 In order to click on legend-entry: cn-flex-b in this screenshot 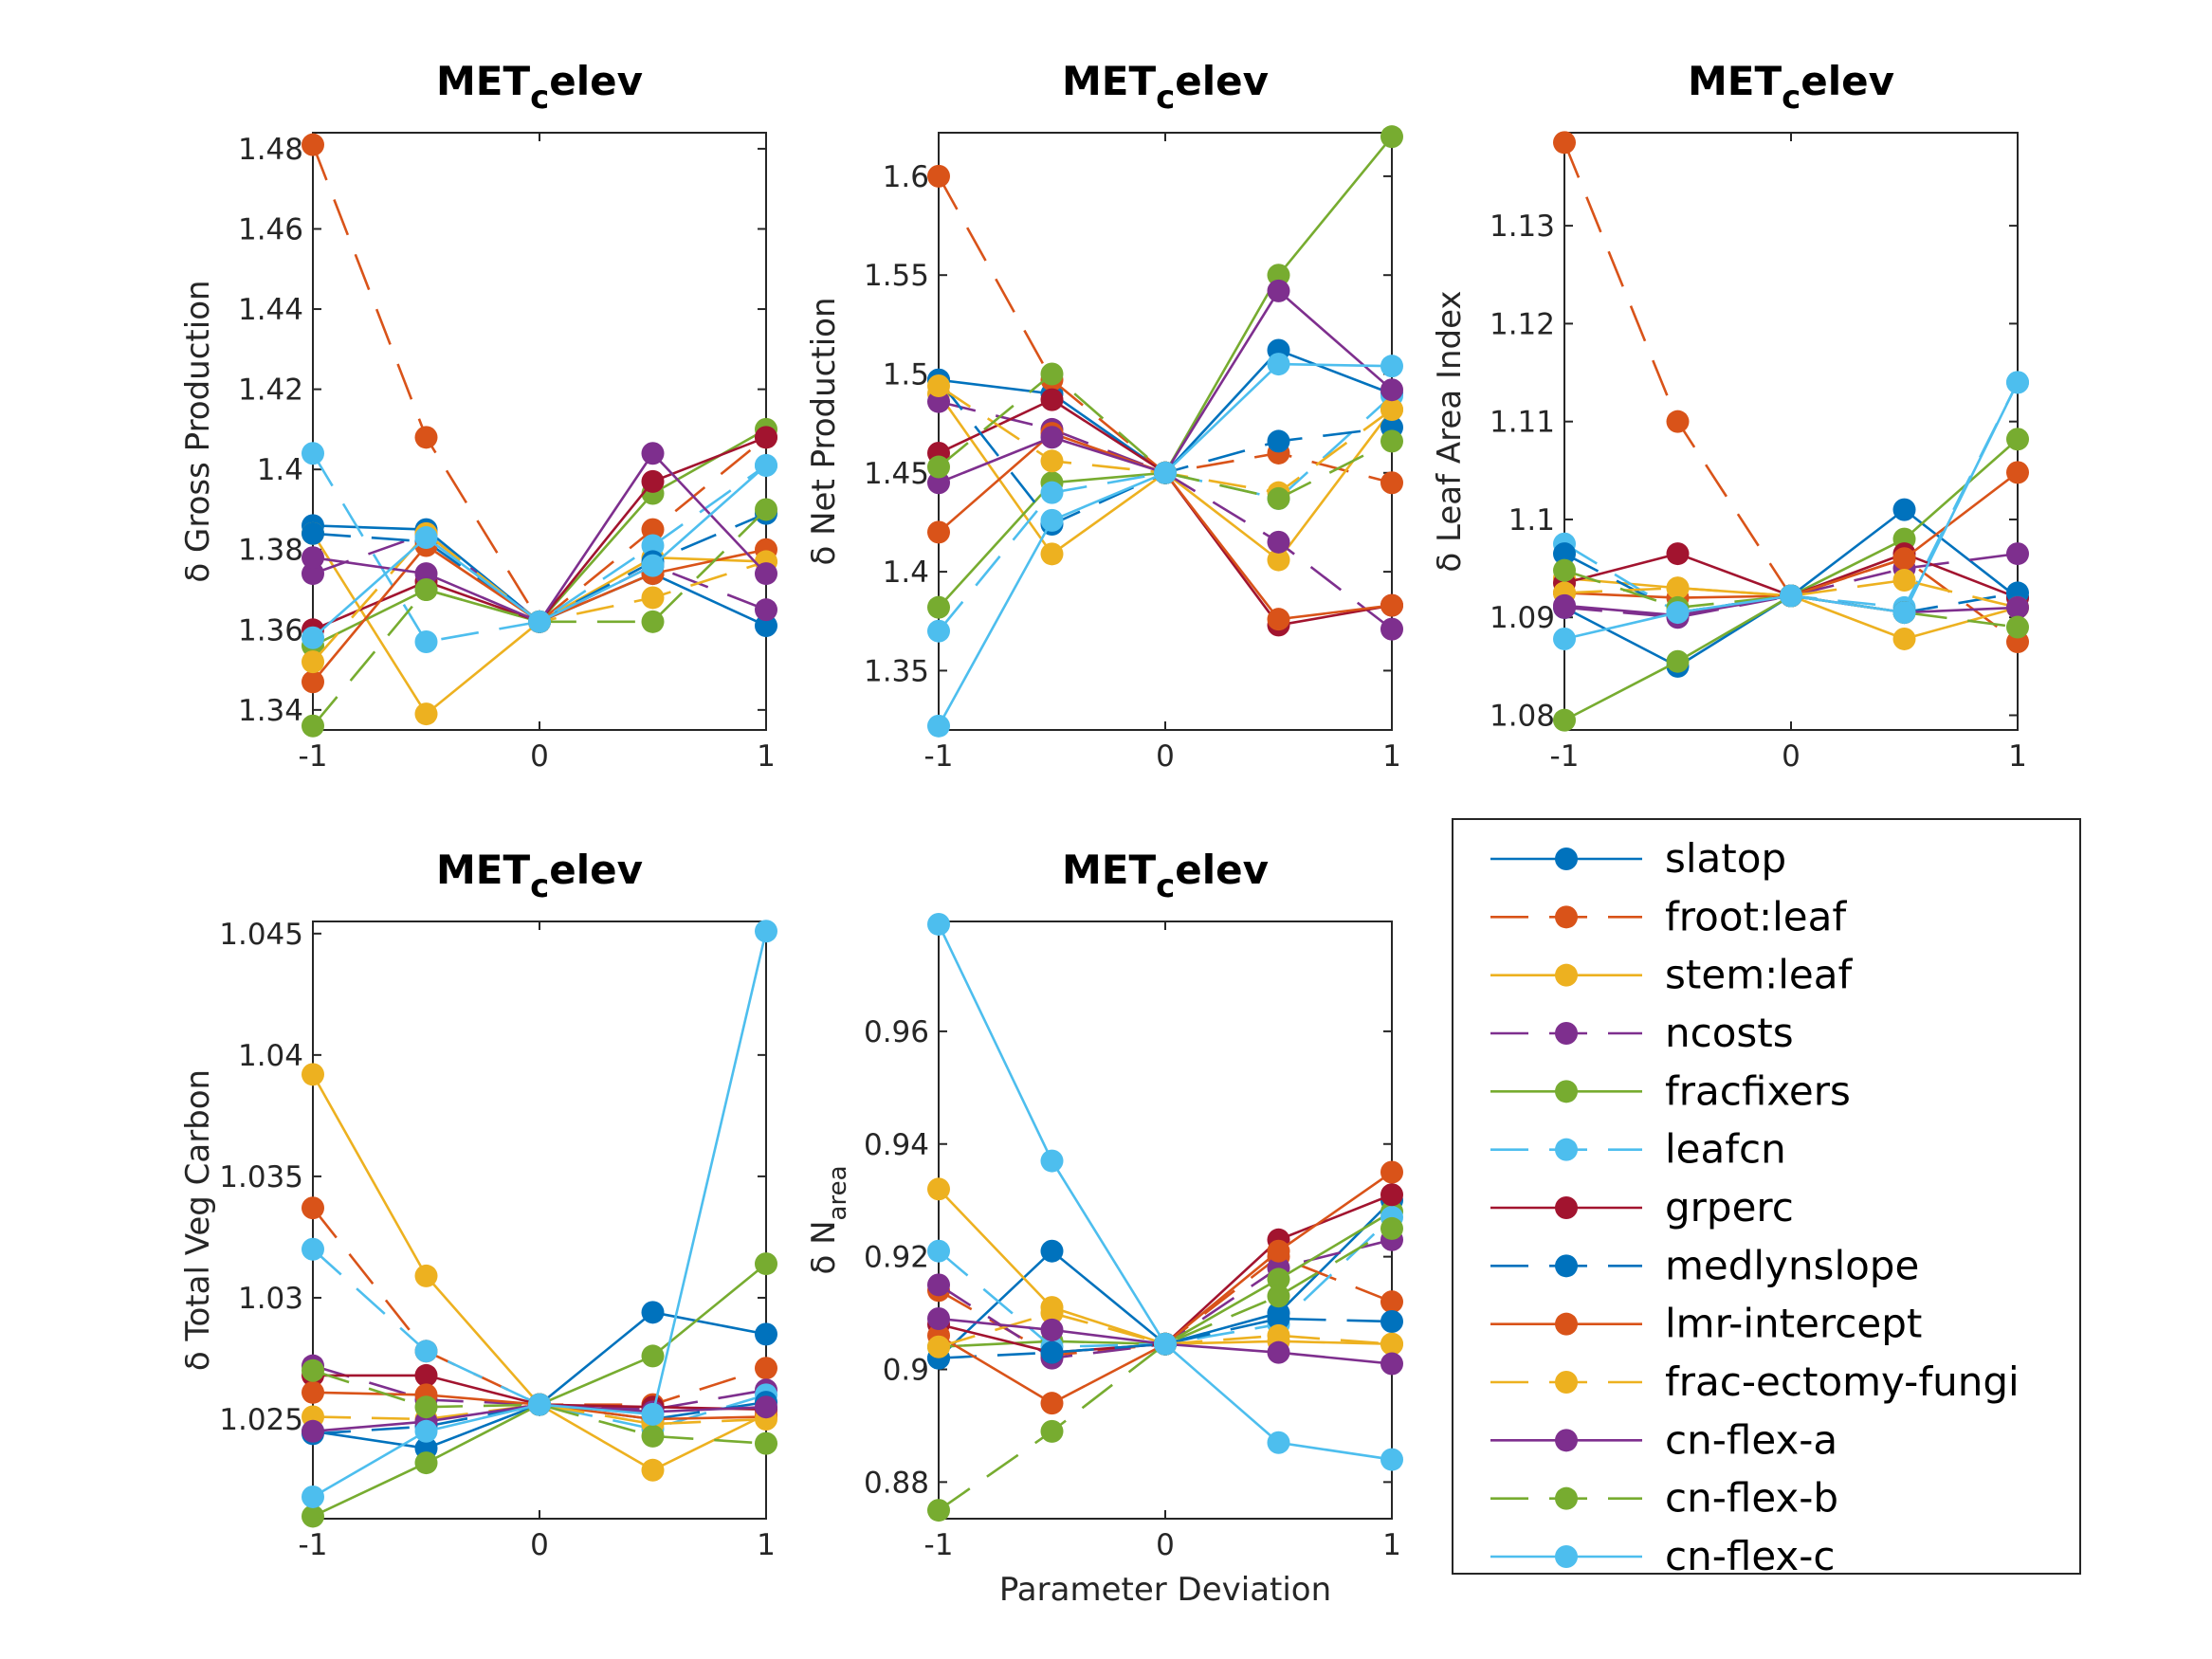, I will do `click(1664, 1498)`.